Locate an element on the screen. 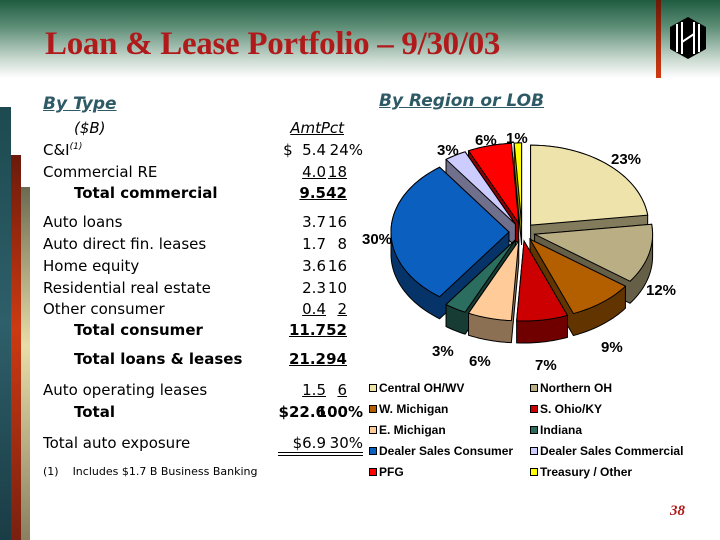 Image resolution: width=720 pixels, height=540 pixels. table-row: Total $22.6 100% is located at coordinates (203, 413).